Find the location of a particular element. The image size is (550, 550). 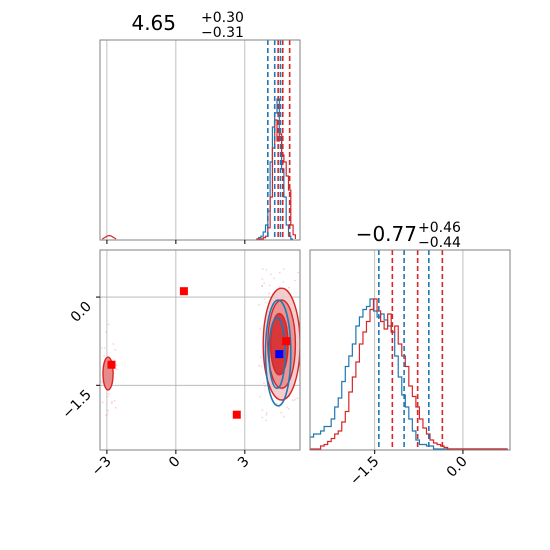

marginal-p1-panel is located at coordinates (410, 350).